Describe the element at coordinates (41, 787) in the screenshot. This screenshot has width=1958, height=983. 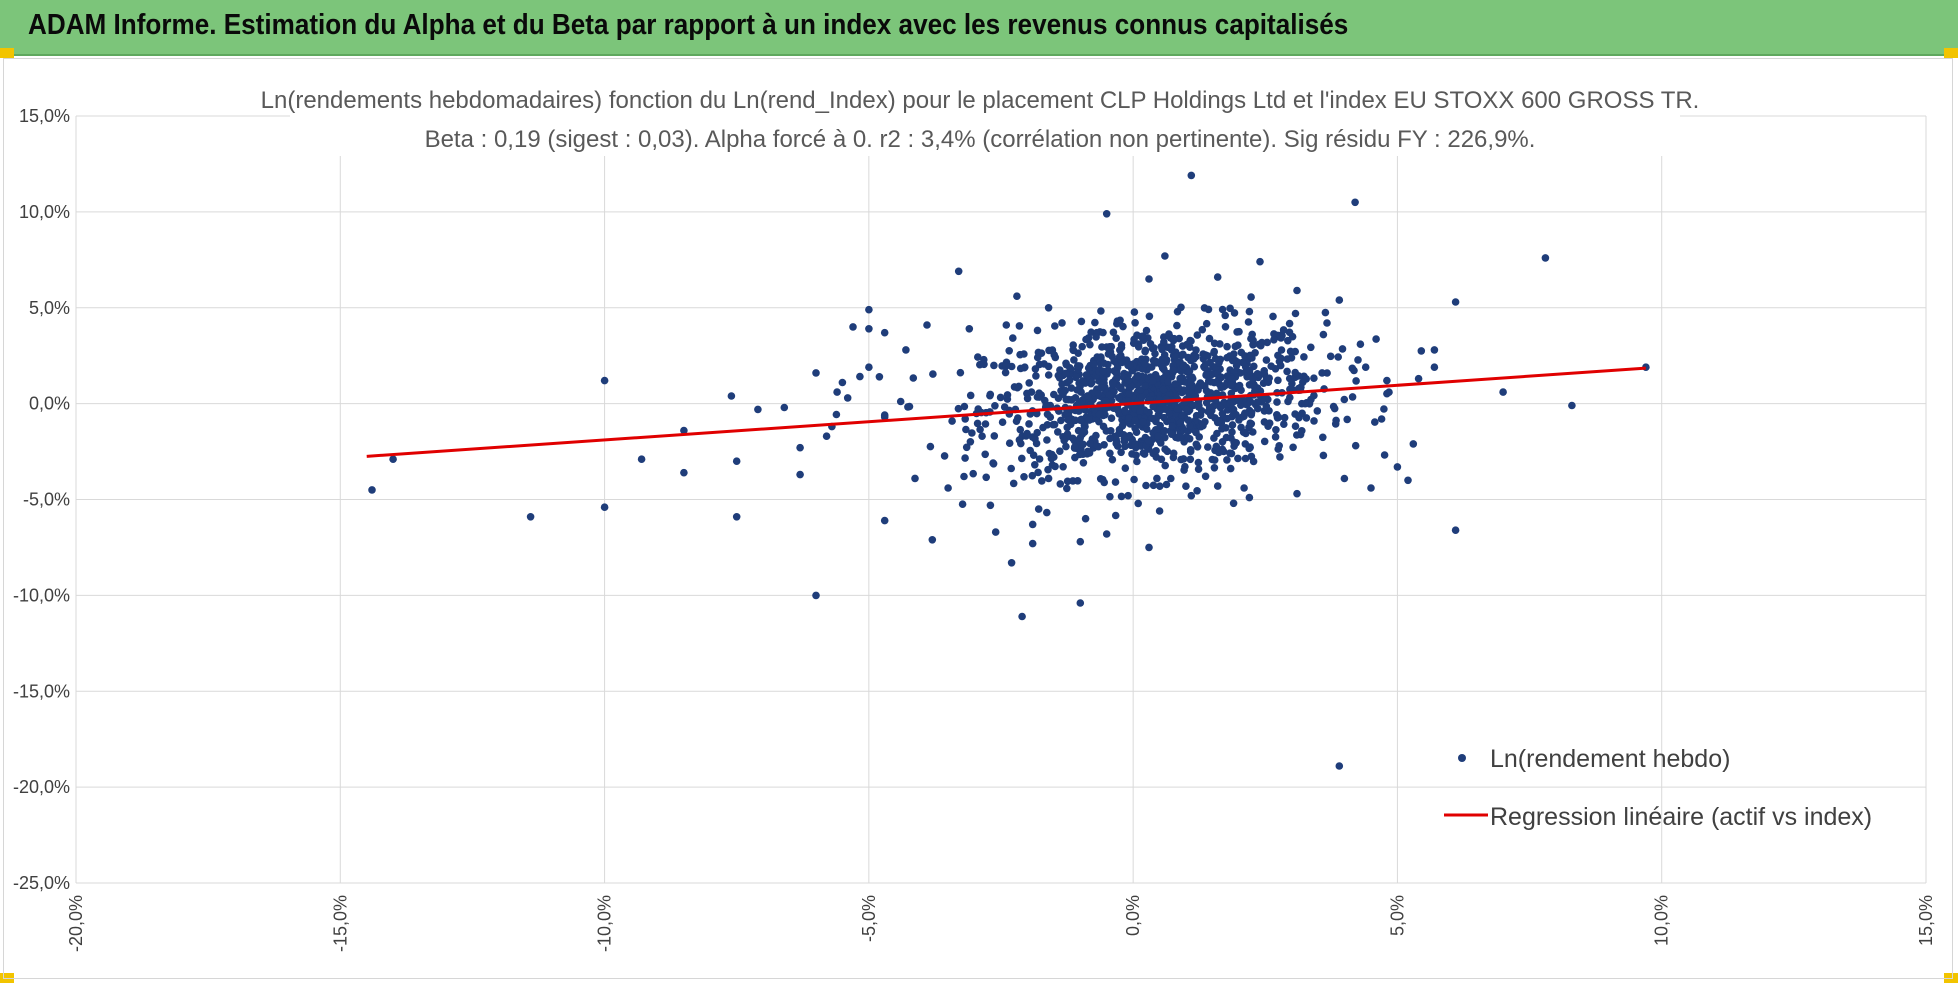
I see `y-tick-label: -20,0%` at that location.